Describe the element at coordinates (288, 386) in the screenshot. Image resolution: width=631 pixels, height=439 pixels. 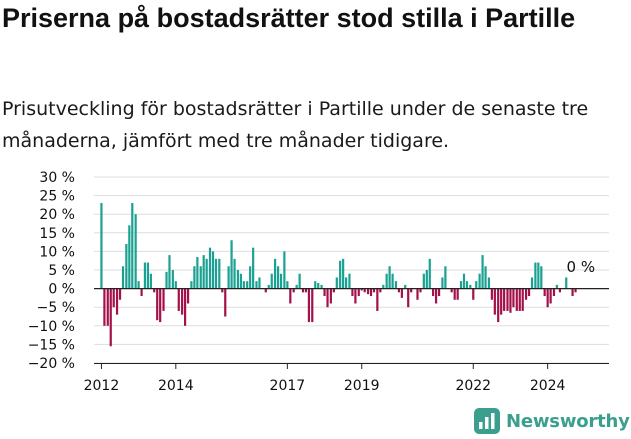
I see `x-tick-label: 2017` at that location.